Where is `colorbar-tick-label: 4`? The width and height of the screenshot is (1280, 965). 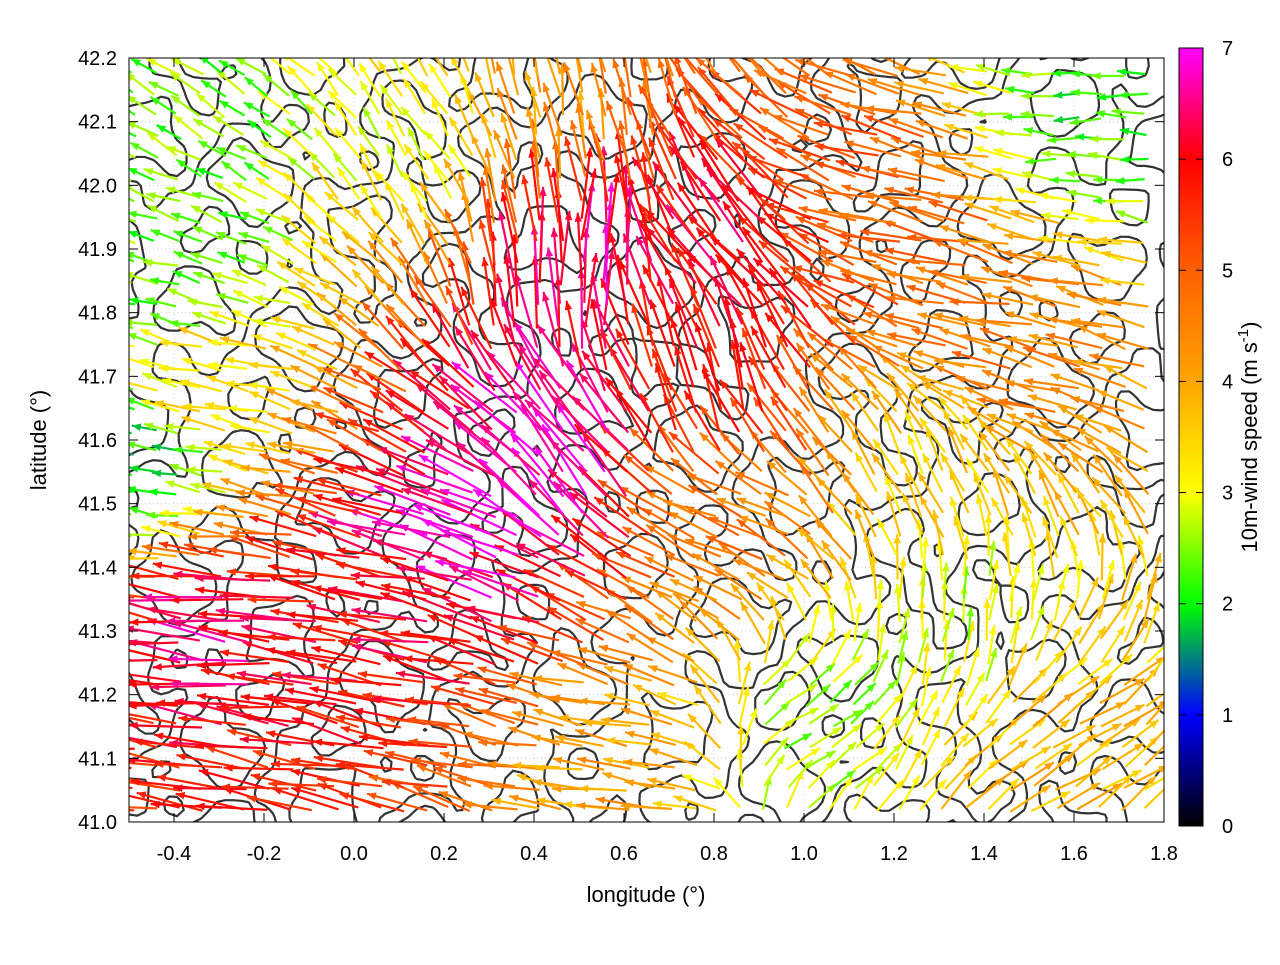 colorbar-tick-label: 4 is located at coordinates (1227, 382).